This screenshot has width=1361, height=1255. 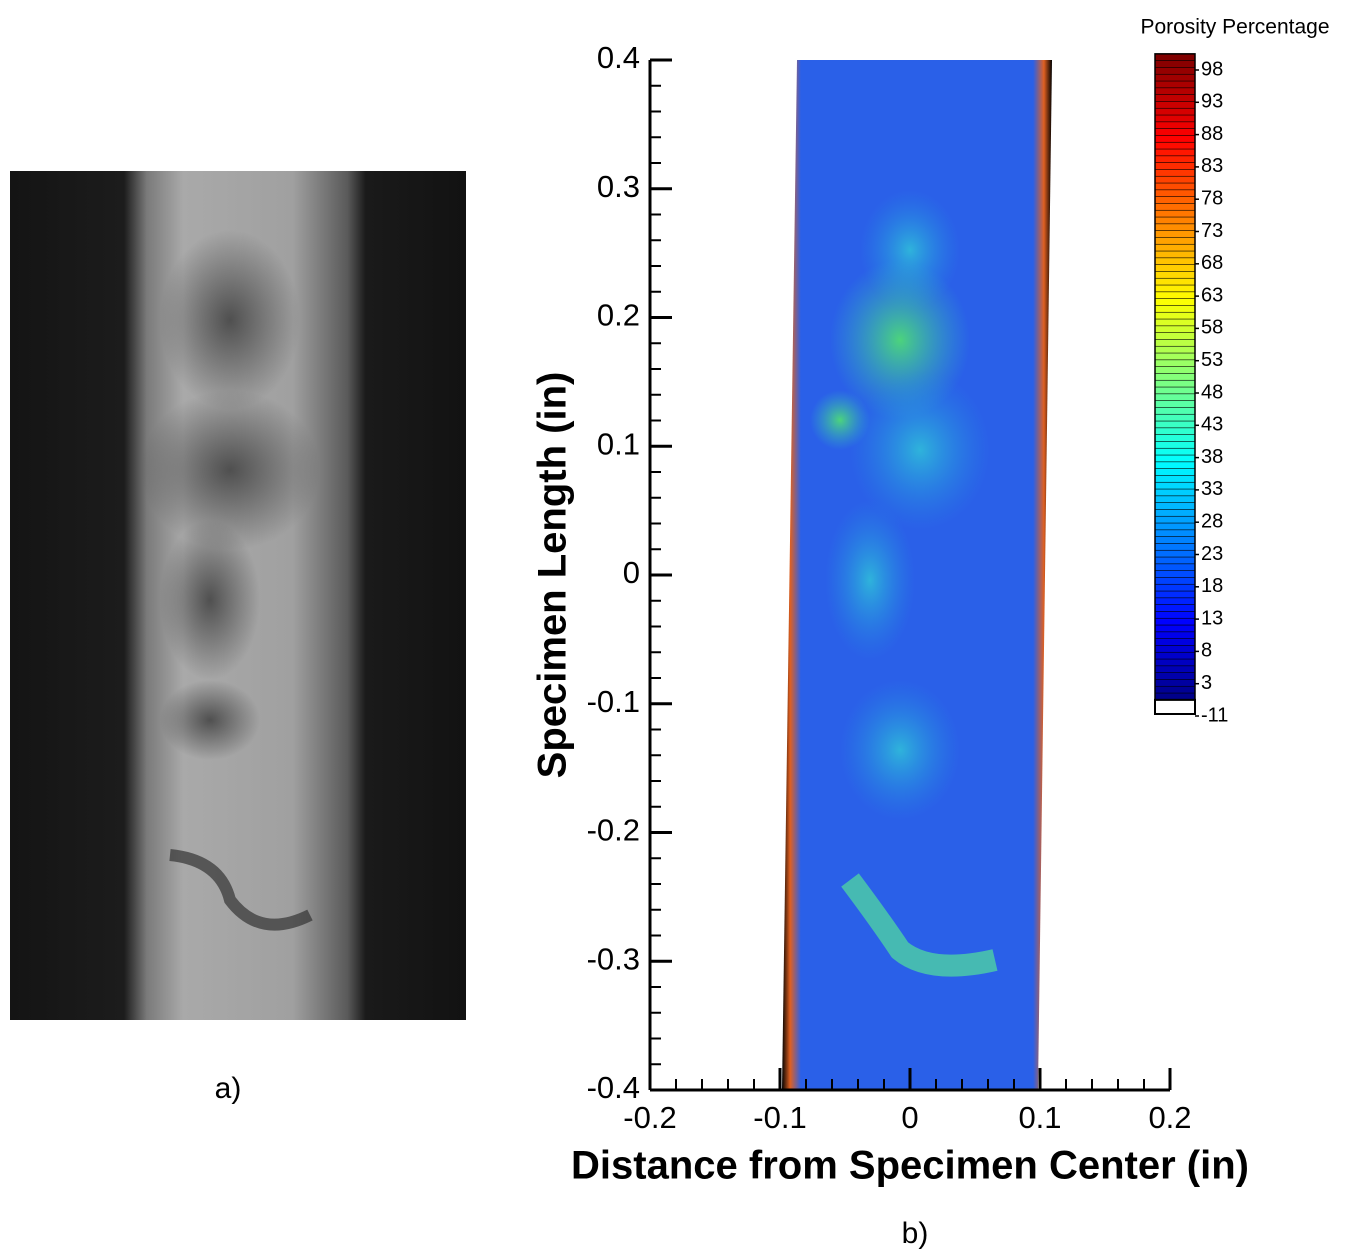 What do you see at coordinates (910, 1166) in the screenshot?
I see `x-axis-label: Distance from Specimen Center (in)` at bounding box center [910, 1166].